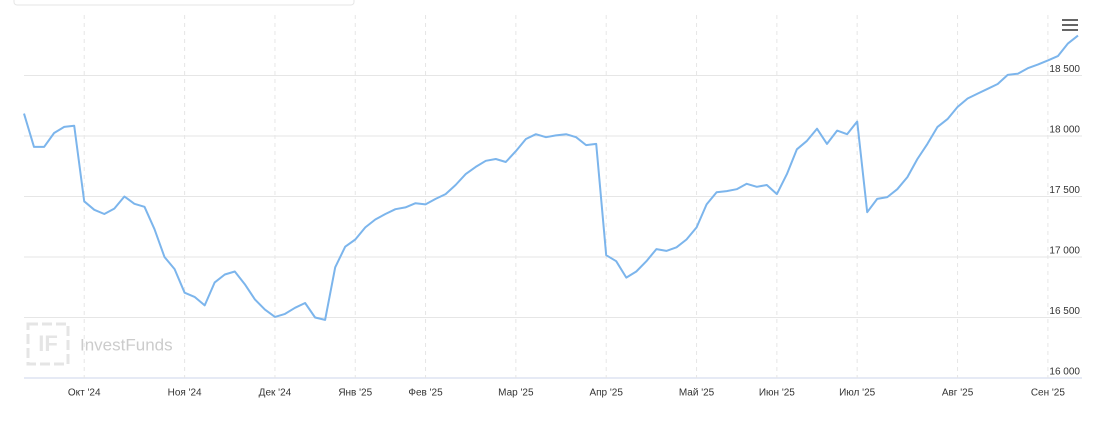 The image size is (1100, 422). Describe the element at coordinates (1064, 251) in the screenshot. I see `y-tick-label: 17 000` at that location.